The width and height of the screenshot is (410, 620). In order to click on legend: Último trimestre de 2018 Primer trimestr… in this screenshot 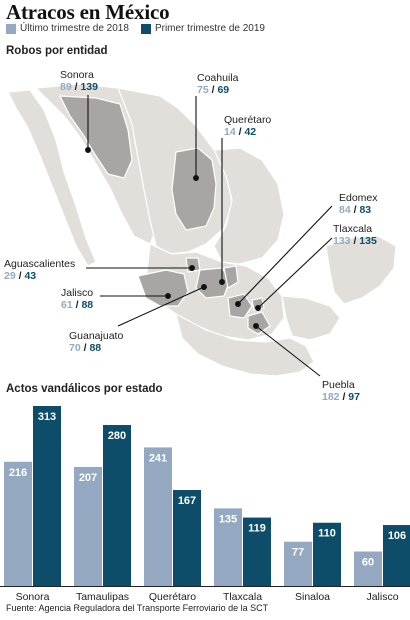, I will do `click(141, 28)`.